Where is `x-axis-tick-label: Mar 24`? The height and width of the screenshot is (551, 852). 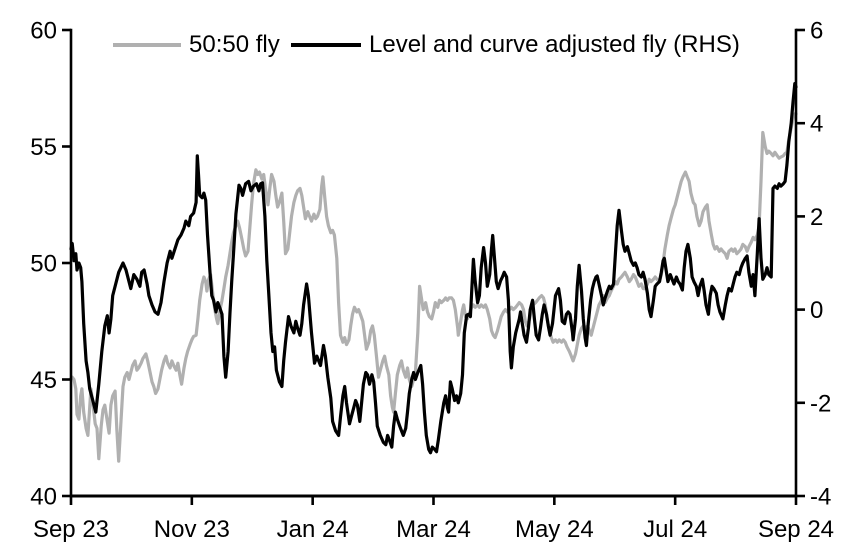 x-axis-tick-label: Mar 24 is located at coordinates (433, 529).